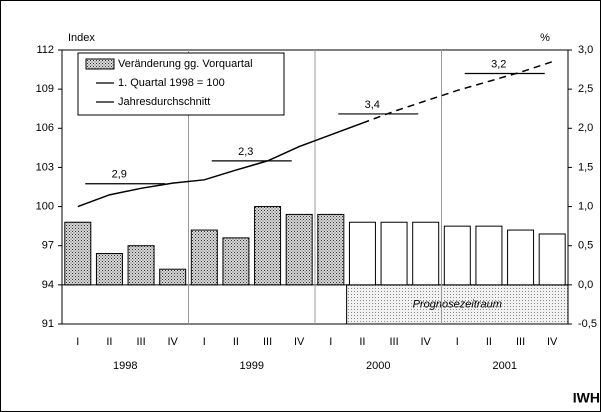  What do you see at coordinates (45, 50) in the screenshot?
I see `y-tick-label: 112` at bounding box center [45, 50].